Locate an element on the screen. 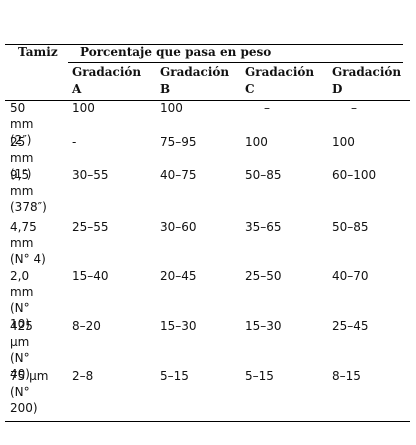  group-header: Porcentaje que pasa en peso is located at coordinates (176, 52).